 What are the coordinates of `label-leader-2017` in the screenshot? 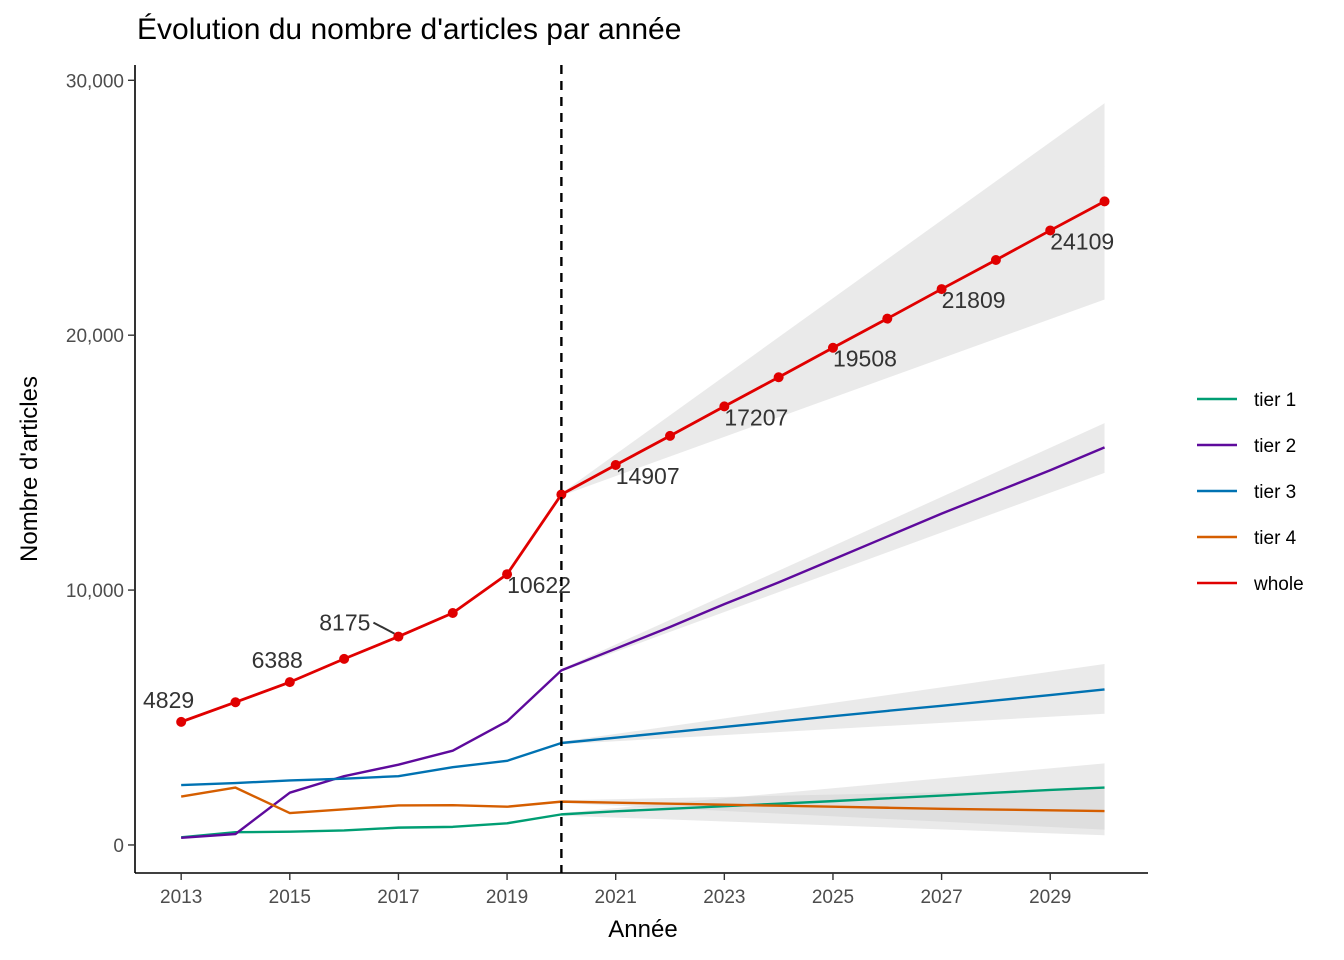 It's located at (383, 628).